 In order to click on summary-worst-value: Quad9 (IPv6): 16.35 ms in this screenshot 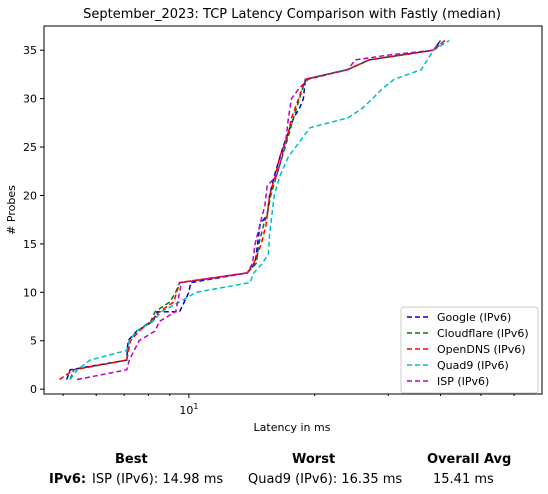, I will do `click(325, 479)`.